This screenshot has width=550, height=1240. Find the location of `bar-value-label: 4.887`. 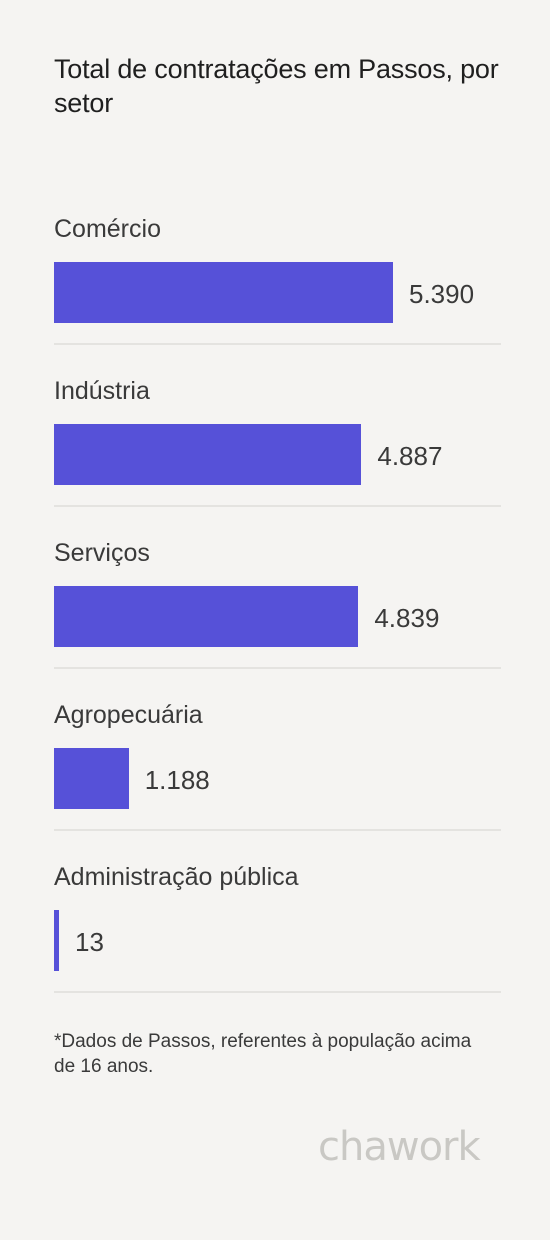

bar-value-label: 4.887 is located at coordinates (410, 456).